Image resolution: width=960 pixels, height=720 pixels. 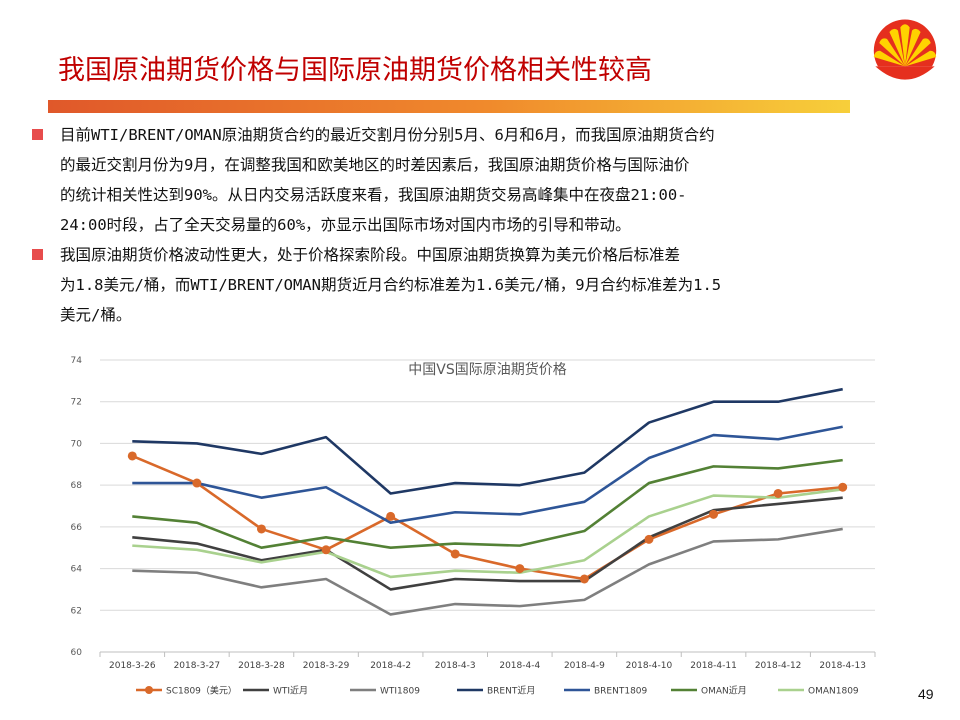 What do you see at coordinates (326, 666) in the screenshot?
I see `x-tick-label: 2018-3-29` at bounding box center [326, 666].